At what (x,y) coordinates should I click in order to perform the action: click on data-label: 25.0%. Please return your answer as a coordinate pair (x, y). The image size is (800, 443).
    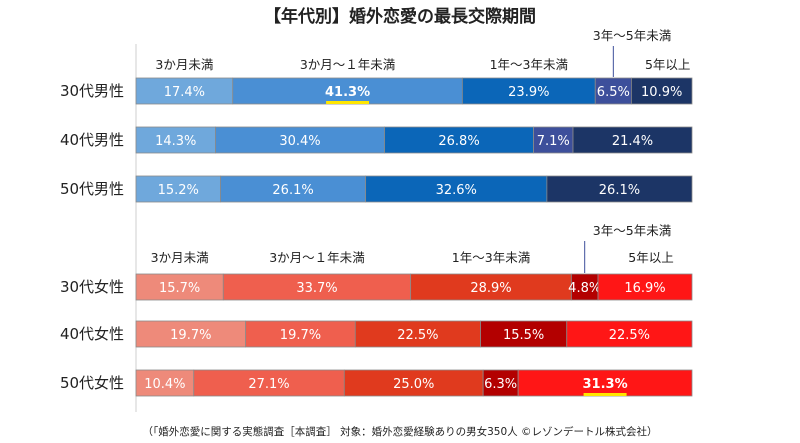
    Looking at the image, I should click on (413, 384).